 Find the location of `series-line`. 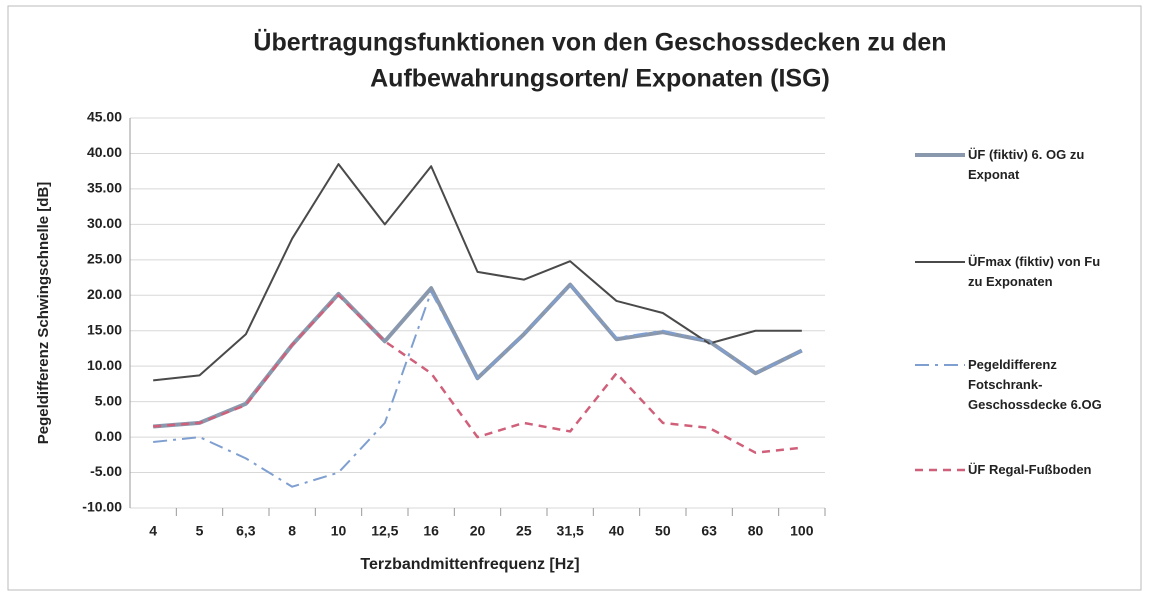

series-line is located at coordinates (478, 355).